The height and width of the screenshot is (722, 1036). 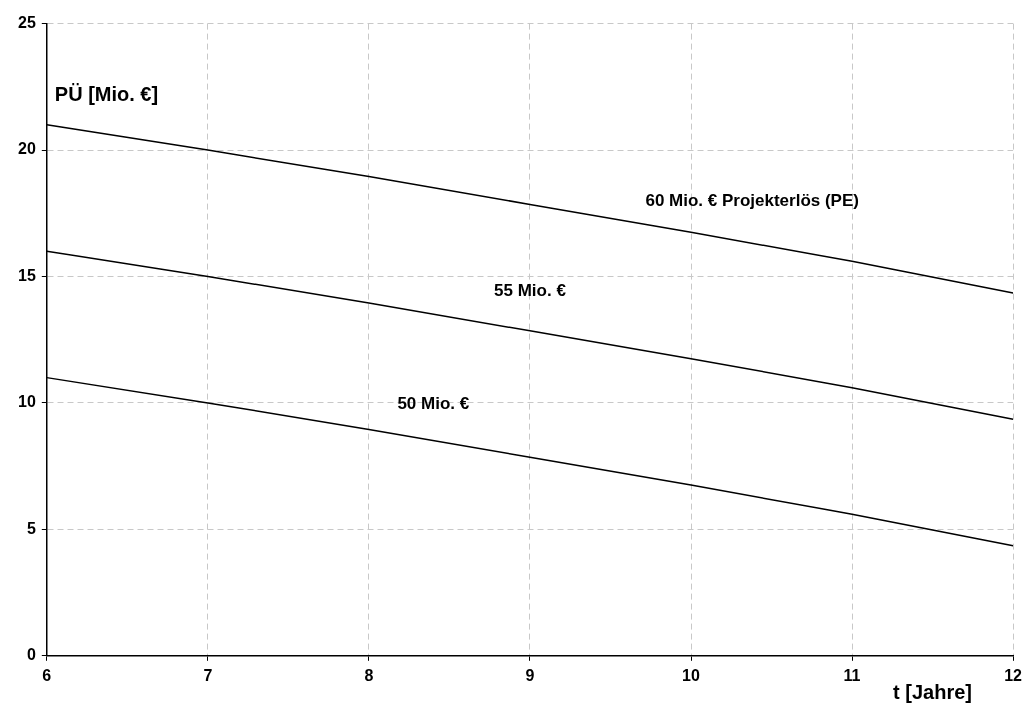 I want to click on y-tick-label: 5, so click(x=31, y=528).